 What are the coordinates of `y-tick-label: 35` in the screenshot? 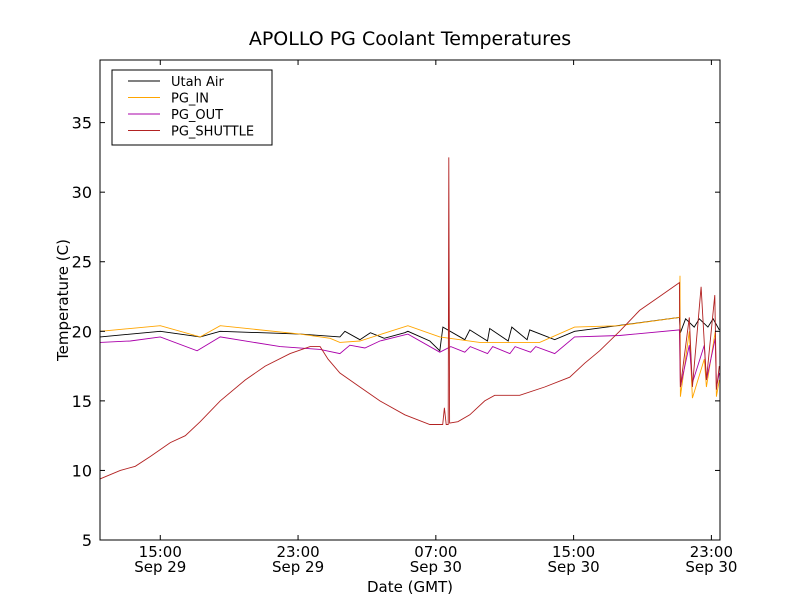 It's located at (82, 123).